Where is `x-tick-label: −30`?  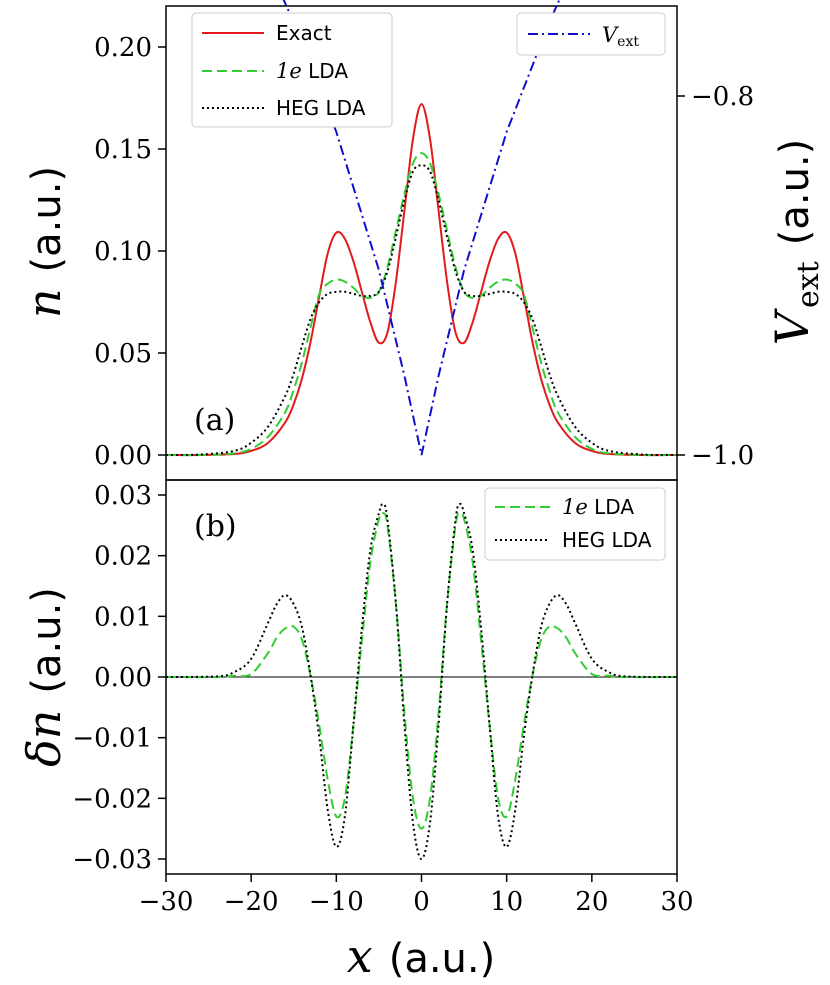
x-tick-label: −30 is located at coordinates (166, 902).